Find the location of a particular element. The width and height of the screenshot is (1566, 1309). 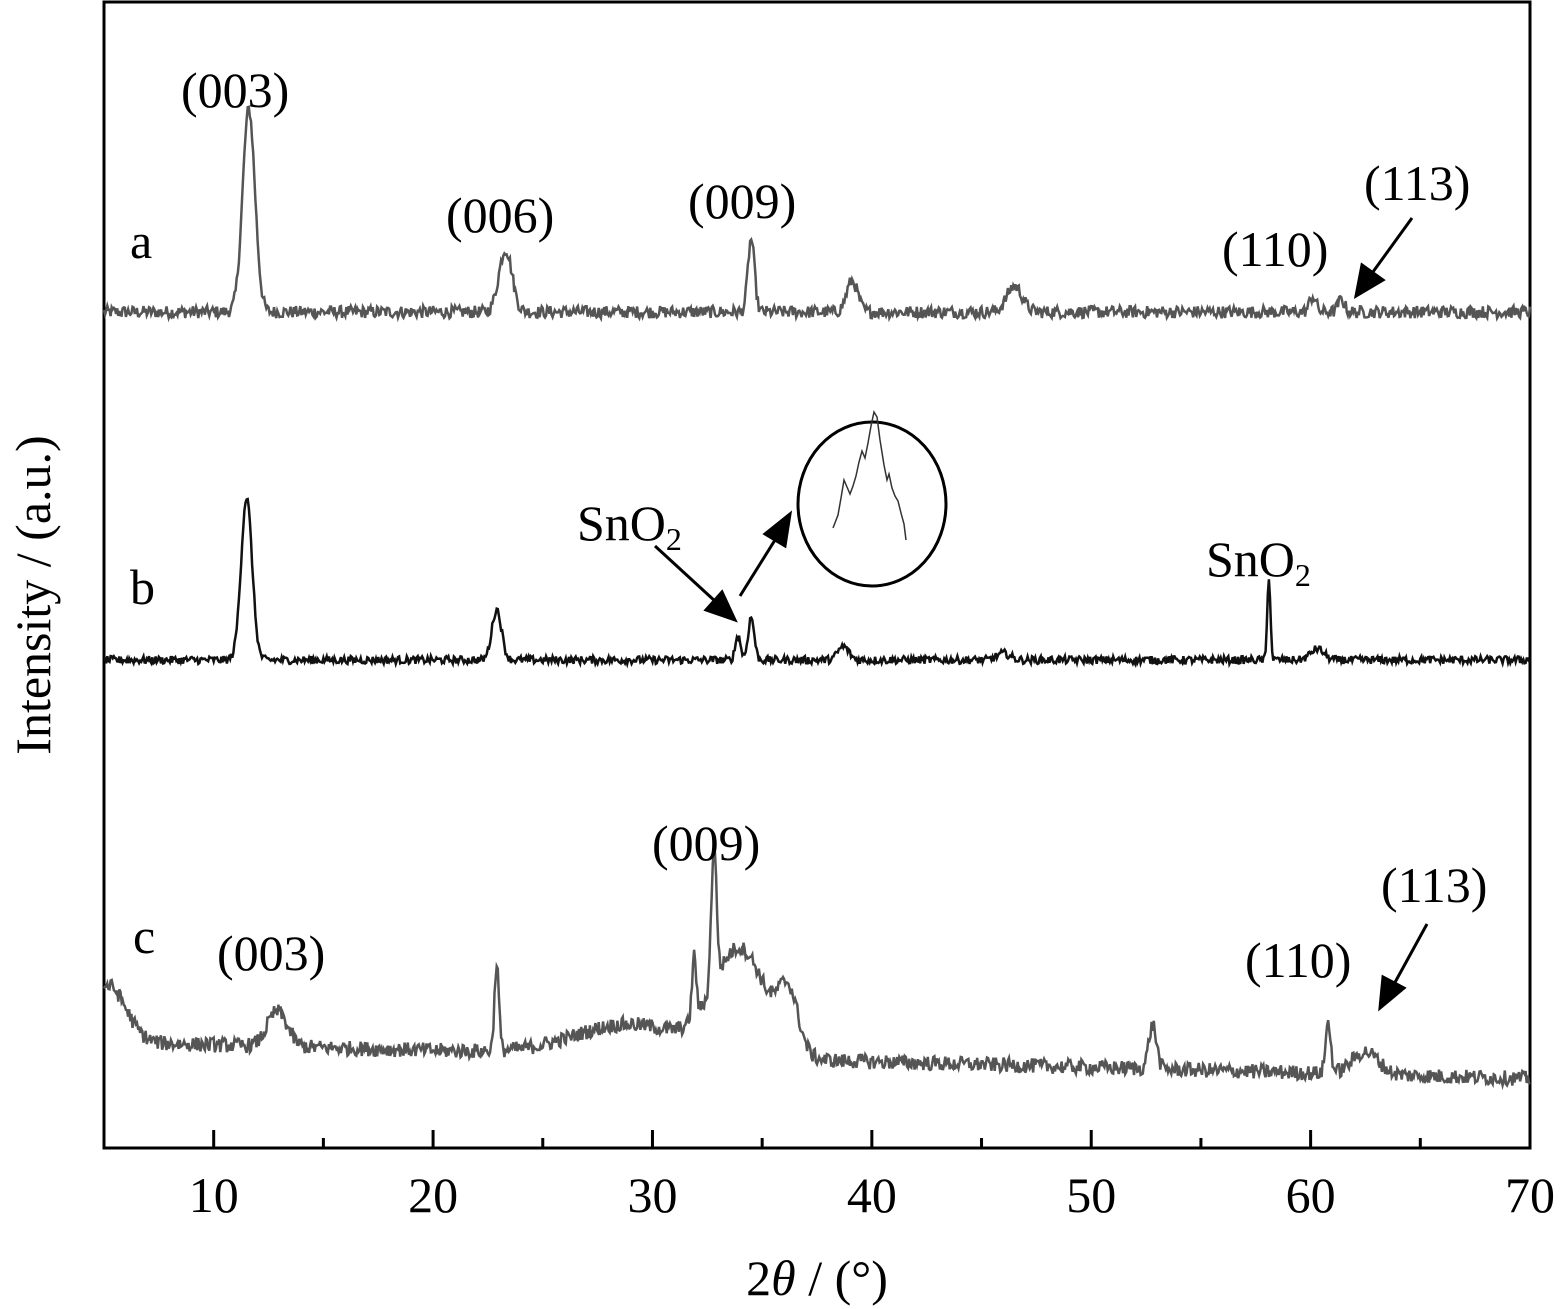

annotation-a-110: (110) is located at coordinates (1275, 249).